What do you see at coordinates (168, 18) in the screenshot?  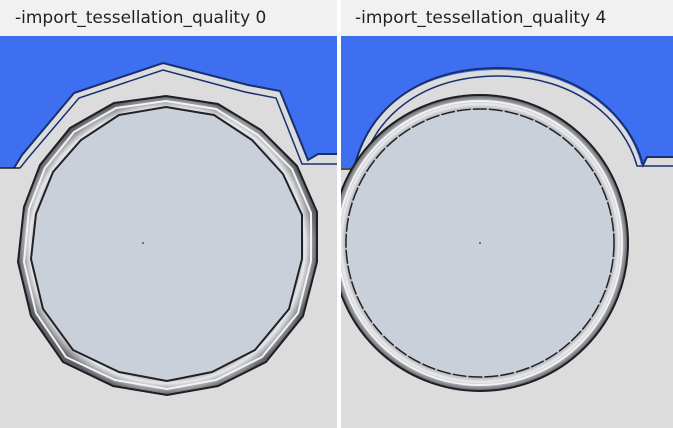 I see `panel-caption: -import_tessellation_quality 0` at bounding box center [168, 18].